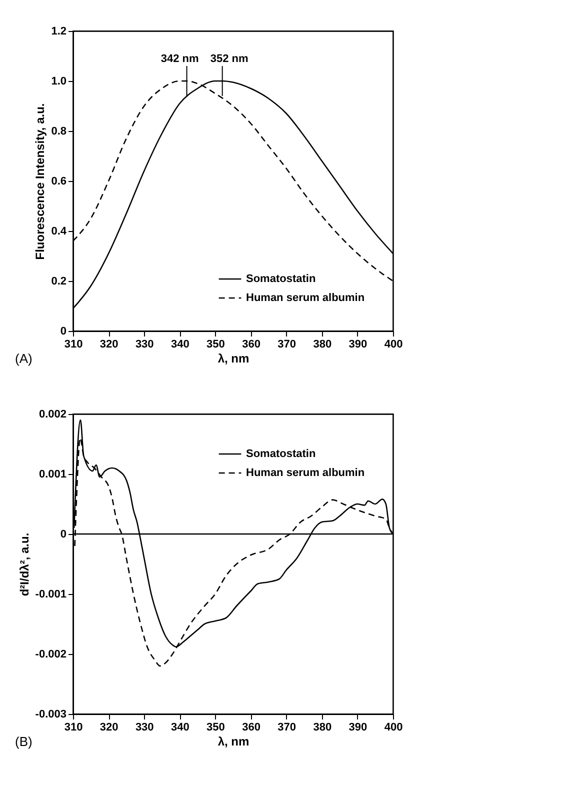  Describe the element at coordinates (52, 474) in the screenshot. I see `y-tick-label: 0.001` at that location.